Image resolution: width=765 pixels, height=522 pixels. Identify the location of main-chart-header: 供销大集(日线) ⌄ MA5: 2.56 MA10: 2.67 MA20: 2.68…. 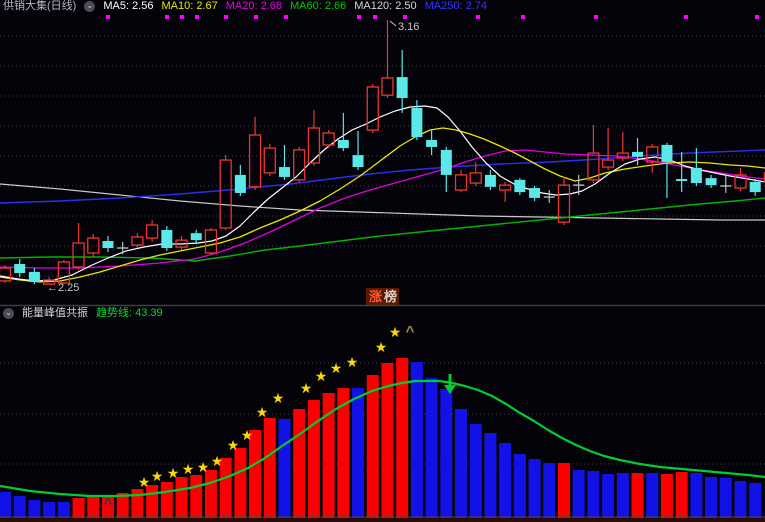
(245, 6).